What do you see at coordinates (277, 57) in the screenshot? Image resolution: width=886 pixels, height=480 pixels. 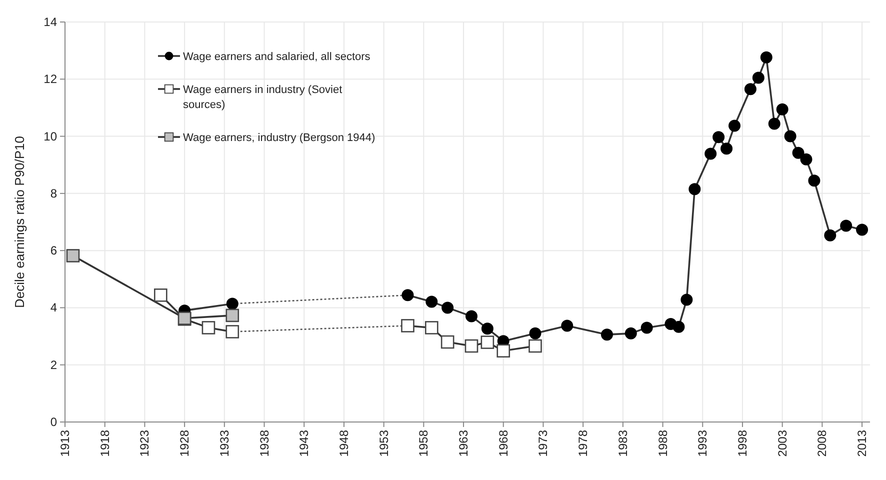 I see `legend-label: Wage earners and salaried, all sectors` at bounding box center [277, 57].